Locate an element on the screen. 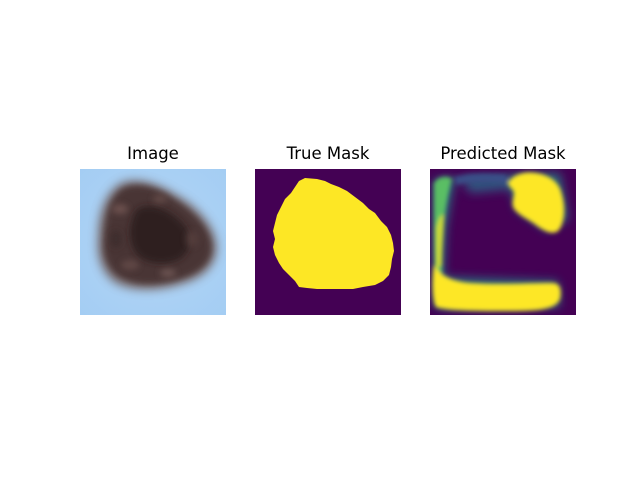  true-mask-image is located at coordinates (328, 242).